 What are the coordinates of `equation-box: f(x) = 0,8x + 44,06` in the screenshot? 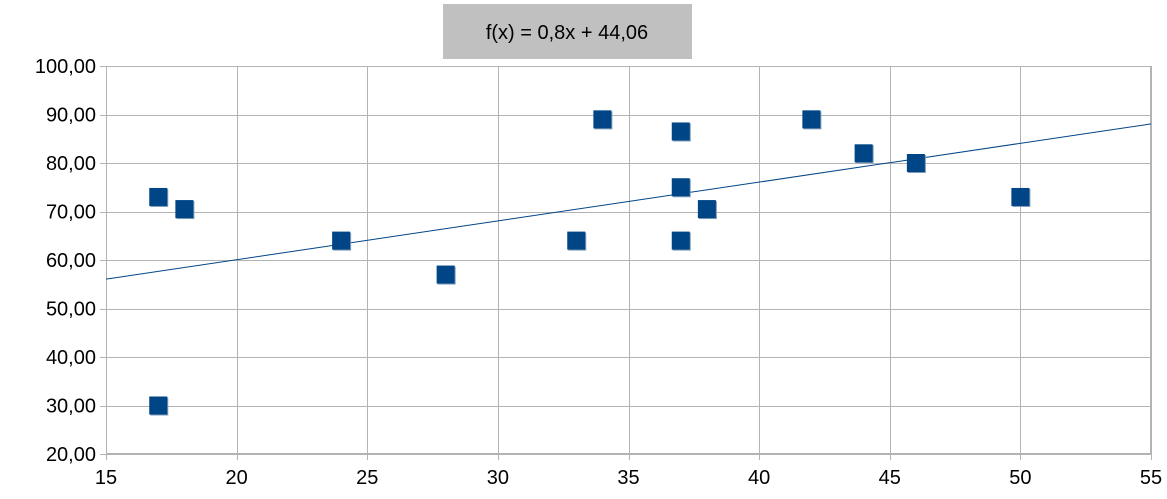 It's located at (567, 31).